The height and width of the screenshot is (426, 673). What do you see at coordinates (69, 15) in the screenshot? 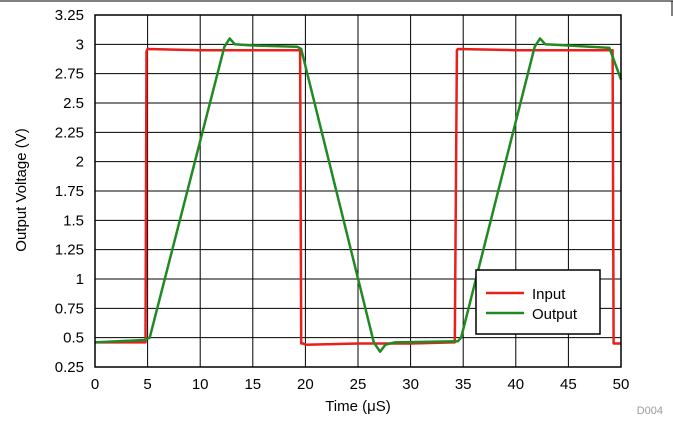
I see `y-tick-label: 3.25` at bounding box center [69, 15].